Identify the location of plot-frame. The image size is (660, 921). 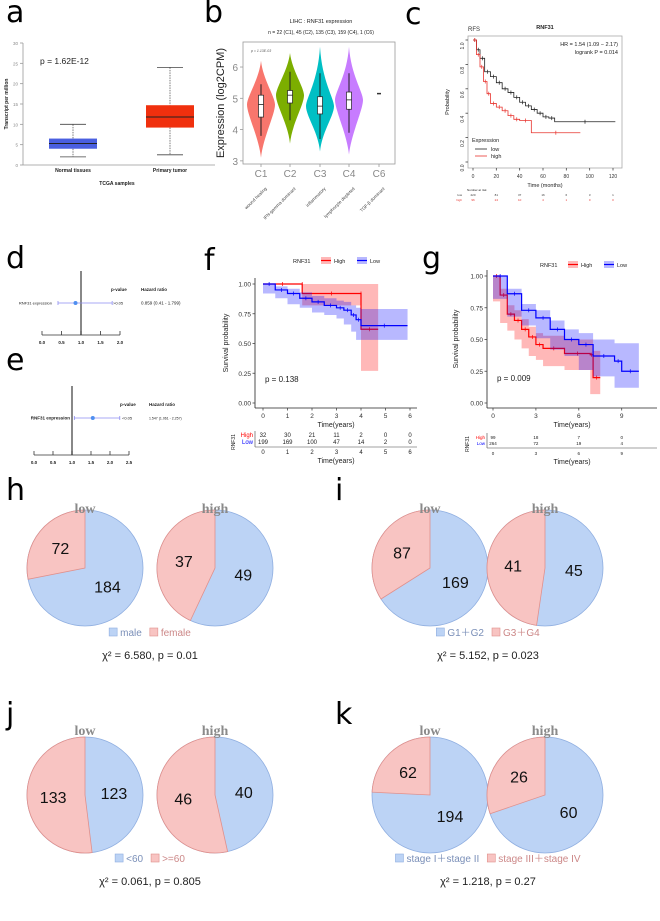
(545, 102).